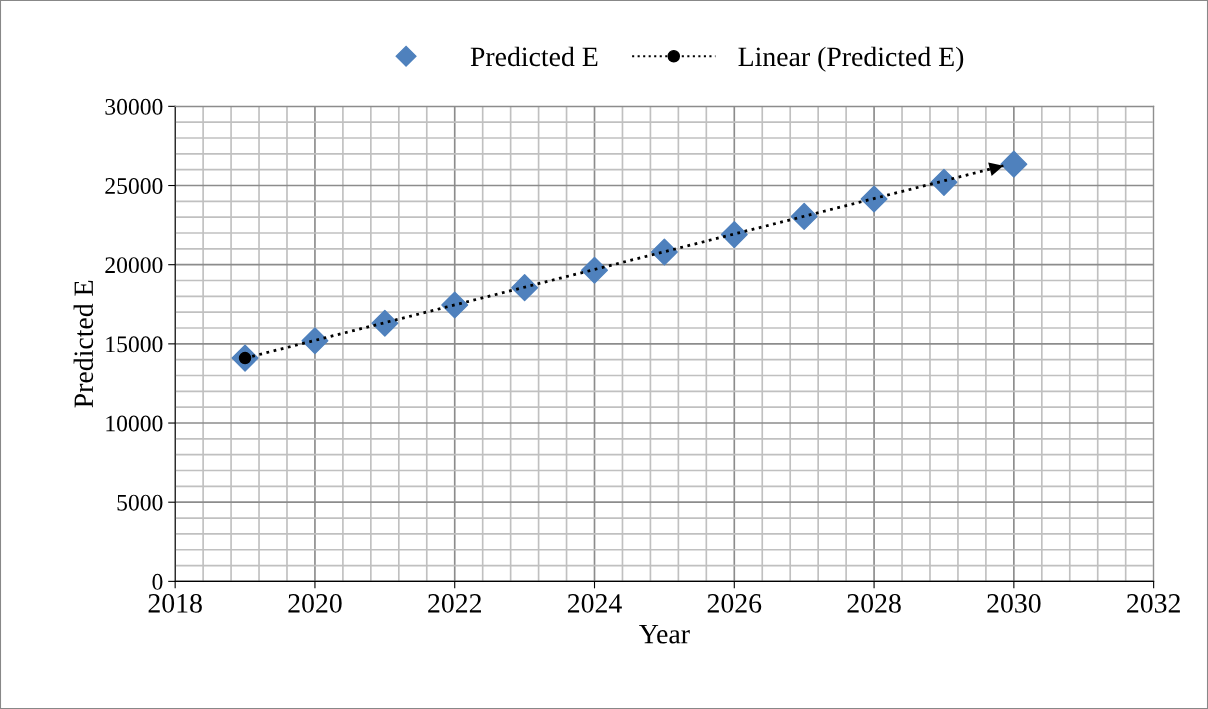  What do you see at coordinates (315, 603) in the screenshot?
I see `x-tick-label: 2020` at bounding box center [315, 603].